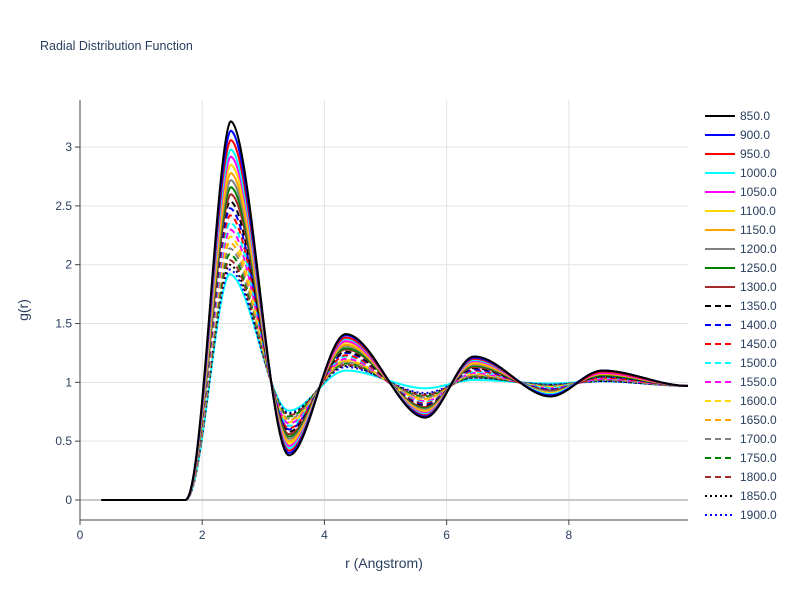  Describe the element at coordinates (758, 249) in the screenshot. I see `legend-label: 1200.0` at that location.